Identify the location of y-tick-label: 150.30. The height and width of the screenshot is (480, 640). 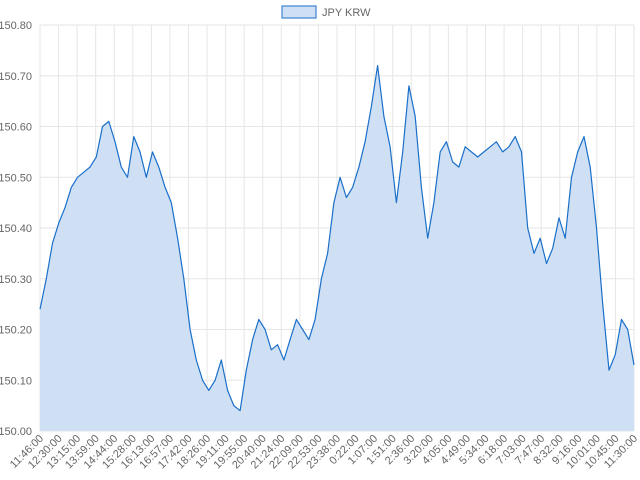
(16, 280).